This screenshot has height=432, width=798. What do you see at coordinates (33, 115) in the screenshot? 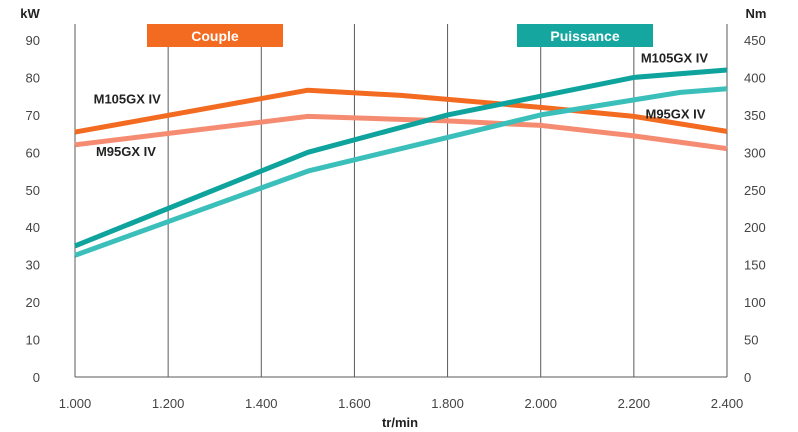
I see `y-left-tick-label: 70` at bounding box center [33, 115].